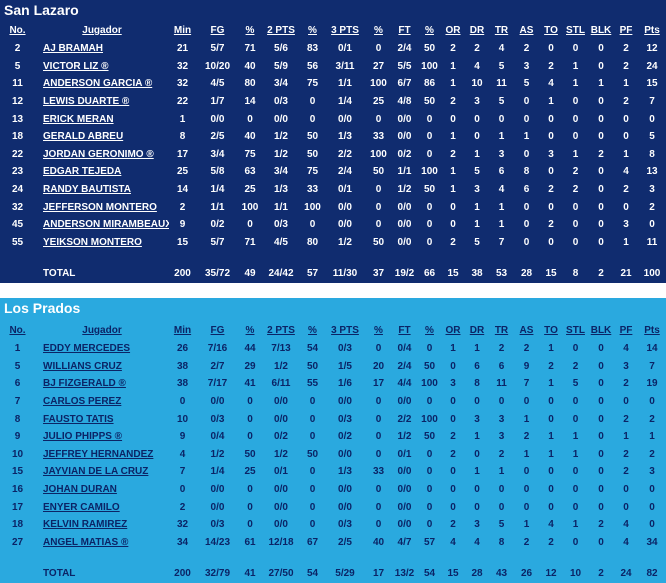  What do you see at coordinates (501, 66) in the screenshot?
I see `stat-cell: 5` at bounding box center [501, 66].